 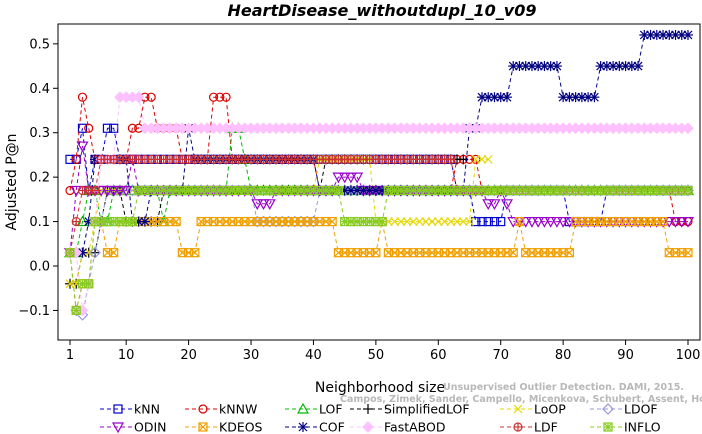 I want to click on legend-marker-cof, so click(x=303, y=427).